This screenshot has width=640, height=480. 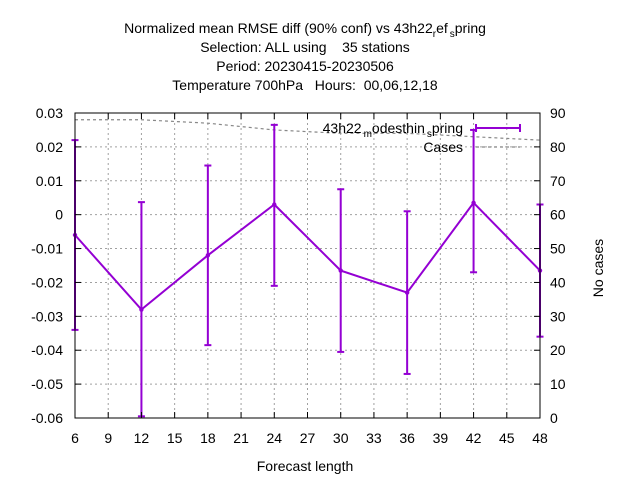 I want to click on x-tick-label: 24, so click(x=274, y=438).